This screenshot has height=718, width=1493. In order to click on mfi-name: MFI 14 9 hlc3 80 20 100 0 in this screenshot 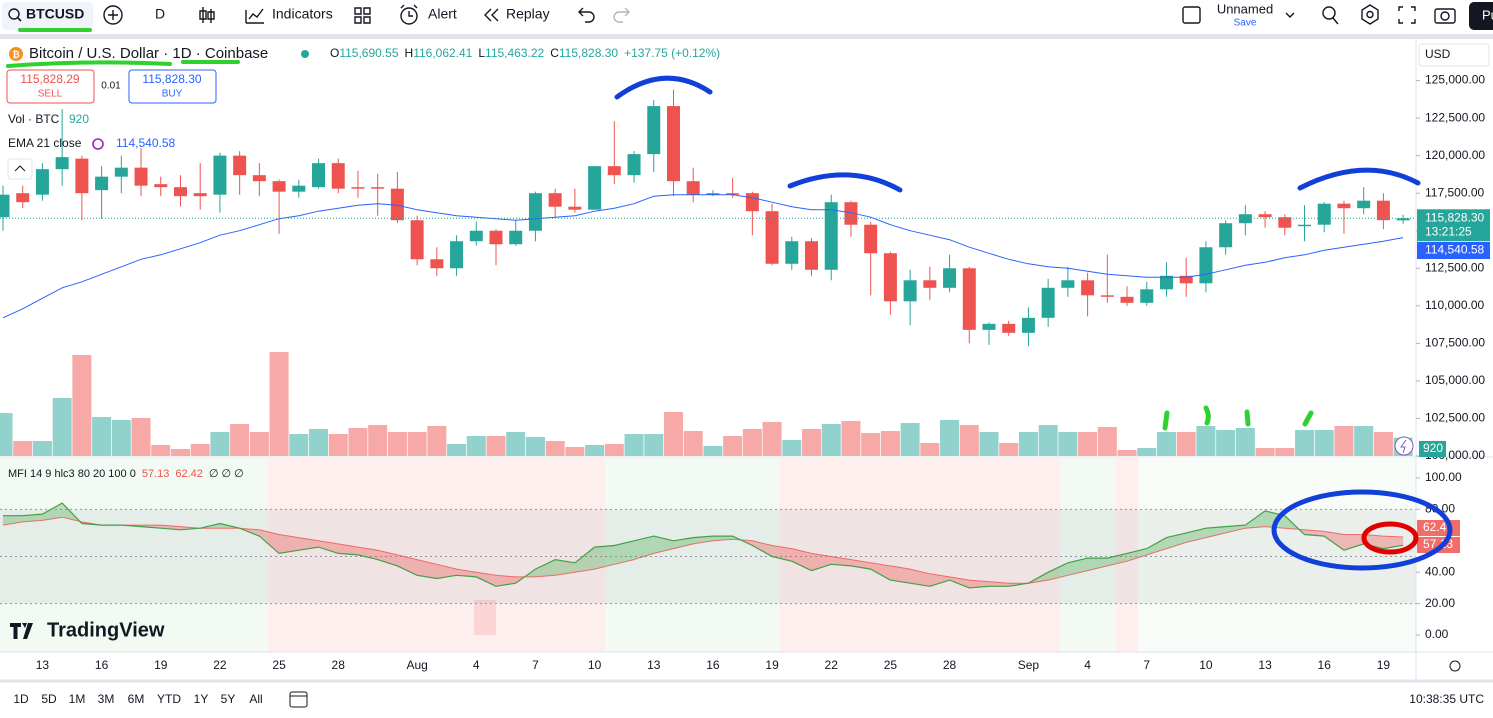, I will do `click(72, 474)`.